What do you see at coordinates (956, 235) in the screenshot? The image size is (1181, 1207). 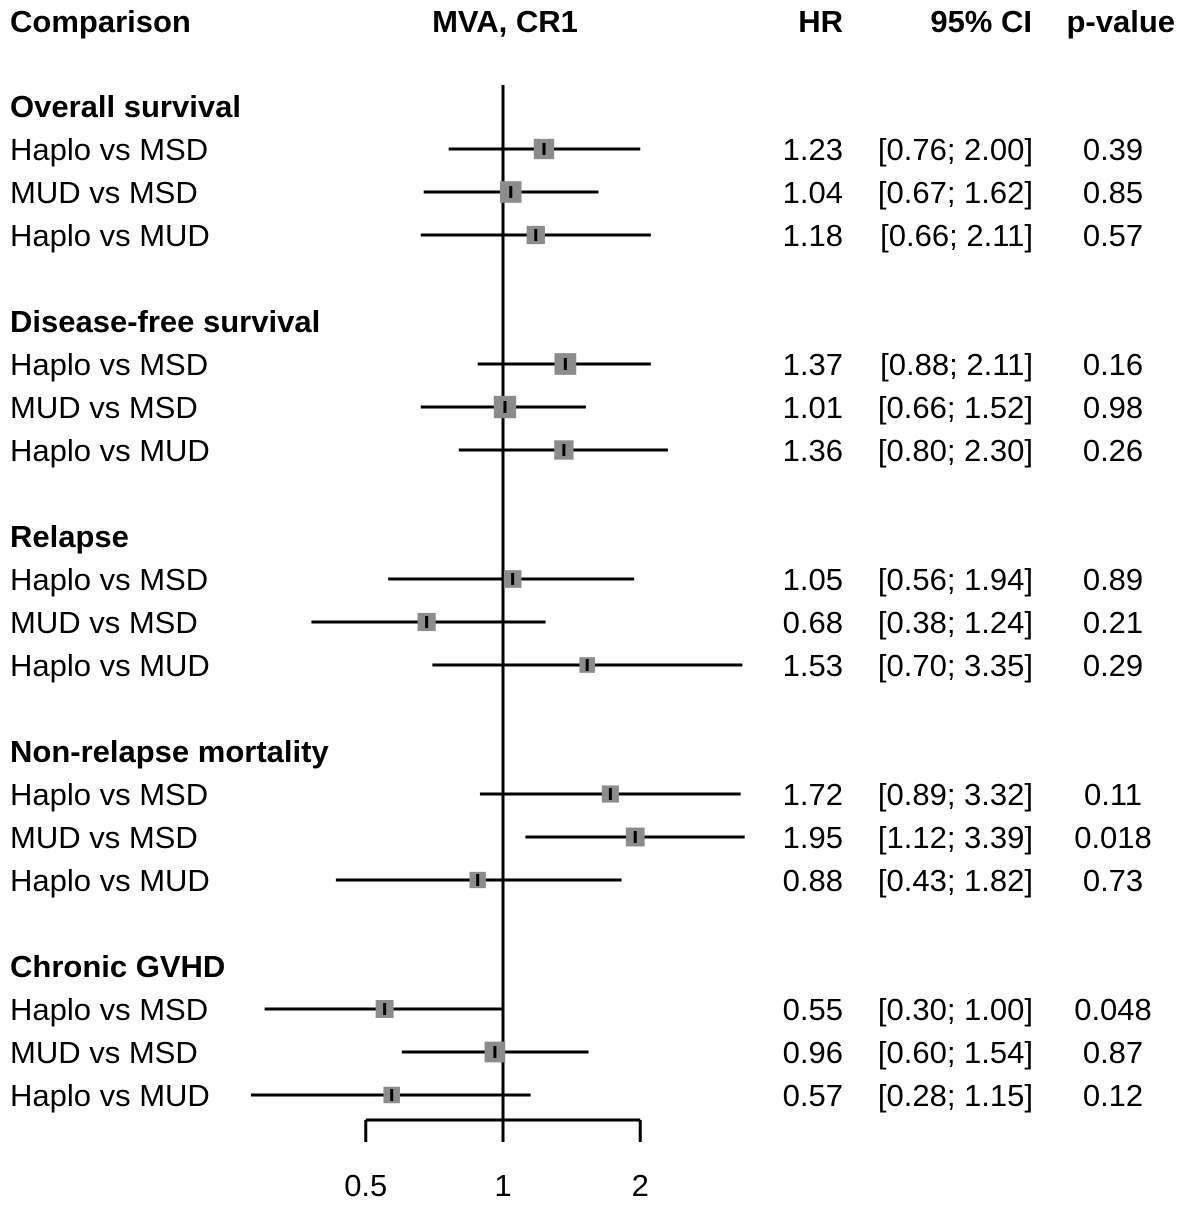 I see `ci-value: [0.66; 2.11]` at bounding box center [956, 235].